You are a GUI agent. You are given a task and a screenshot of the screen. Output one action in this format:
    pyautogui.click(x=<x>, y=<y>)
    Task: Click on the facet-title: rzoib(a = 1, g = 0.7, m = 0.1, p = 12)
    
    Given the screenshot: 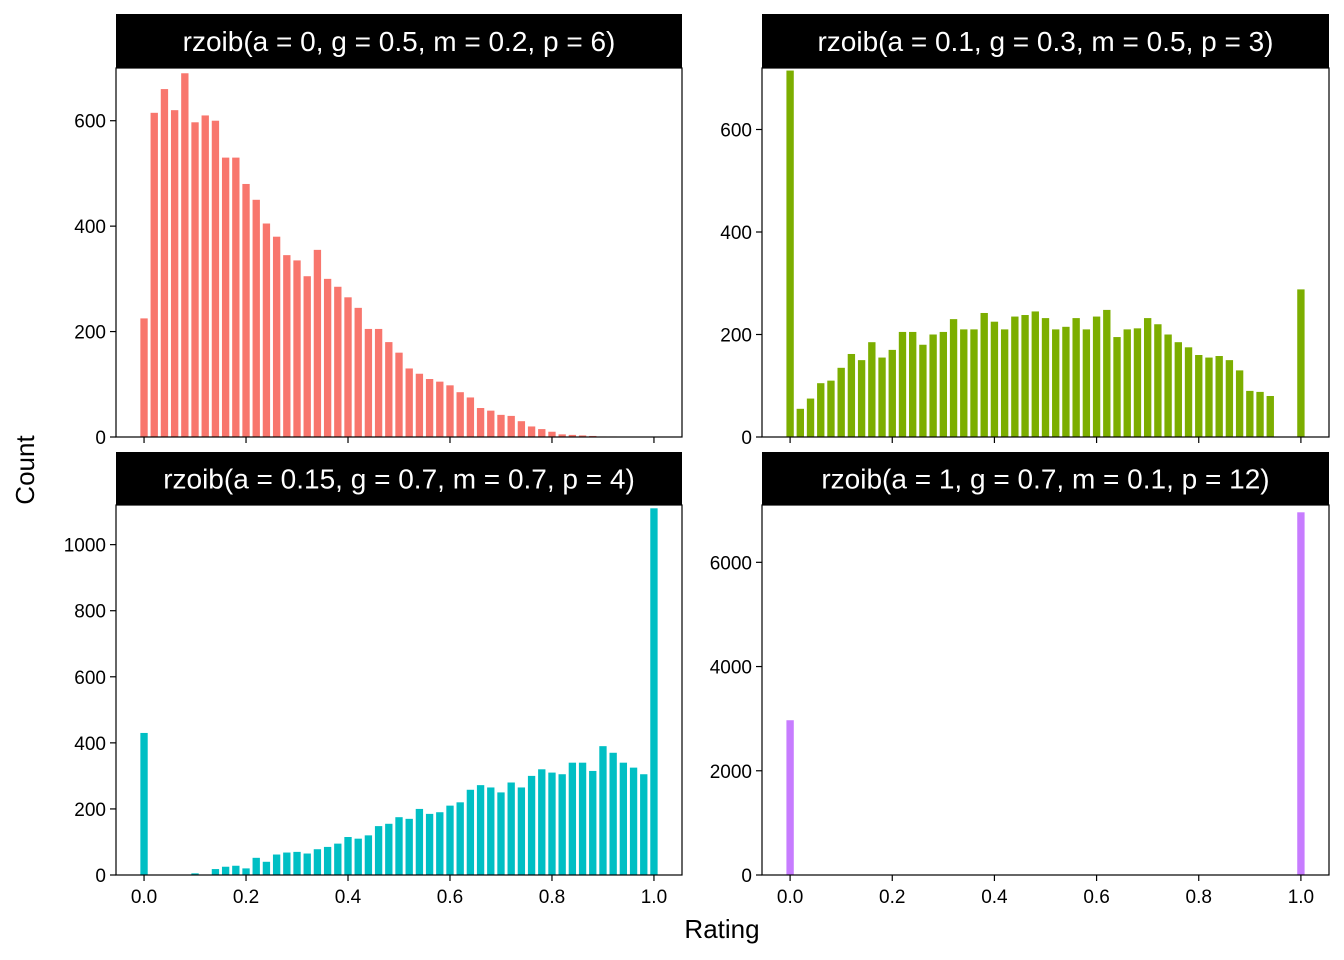 What is the action you would take?
    pyautogui.click(x=1045, y=479)
    